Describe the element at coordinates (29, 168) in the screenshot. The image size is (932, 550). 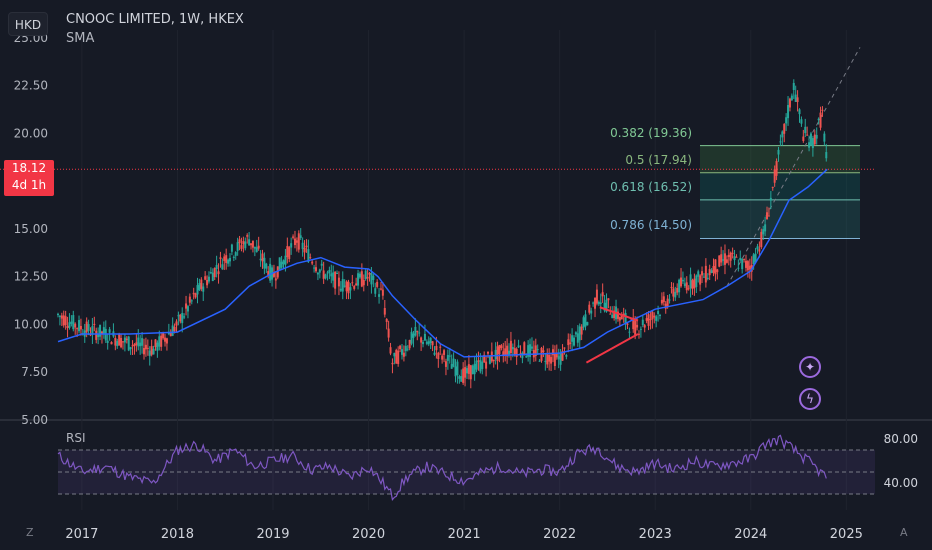
I see `current-price: 18.12` at that location.